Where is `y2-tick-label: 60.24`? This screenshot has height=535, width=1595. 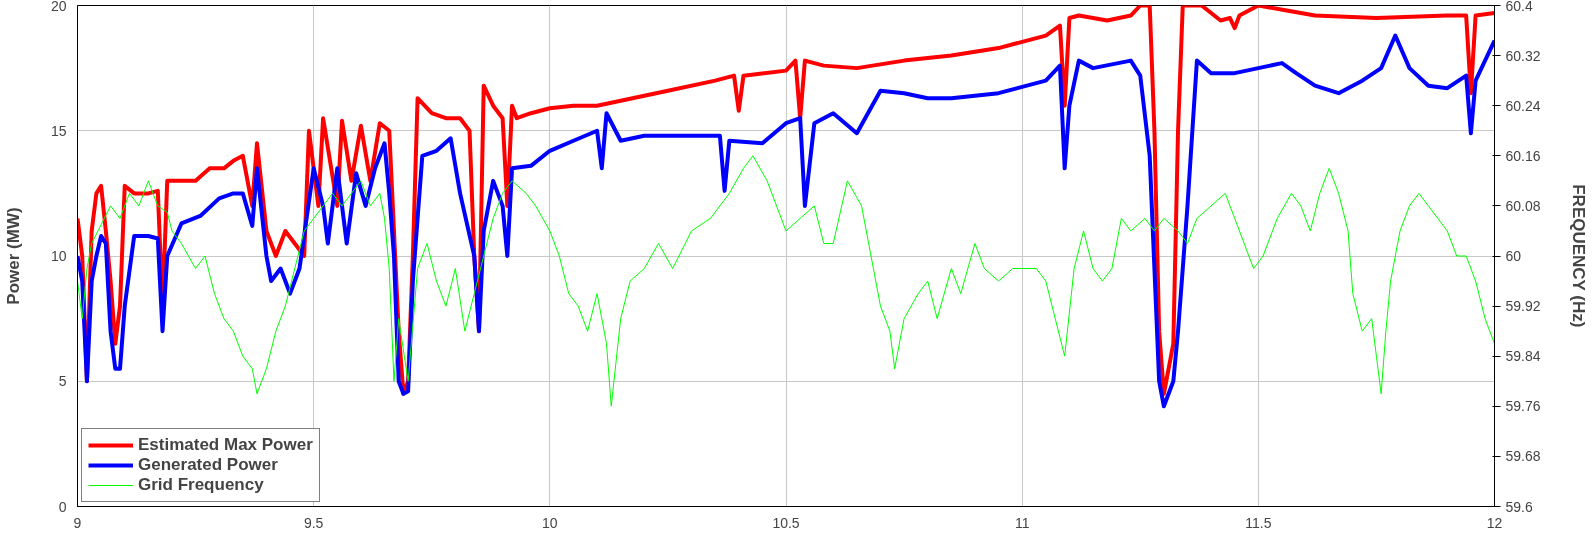
y2-tick-label: 60.24 is located at coordinates (1523, 105).